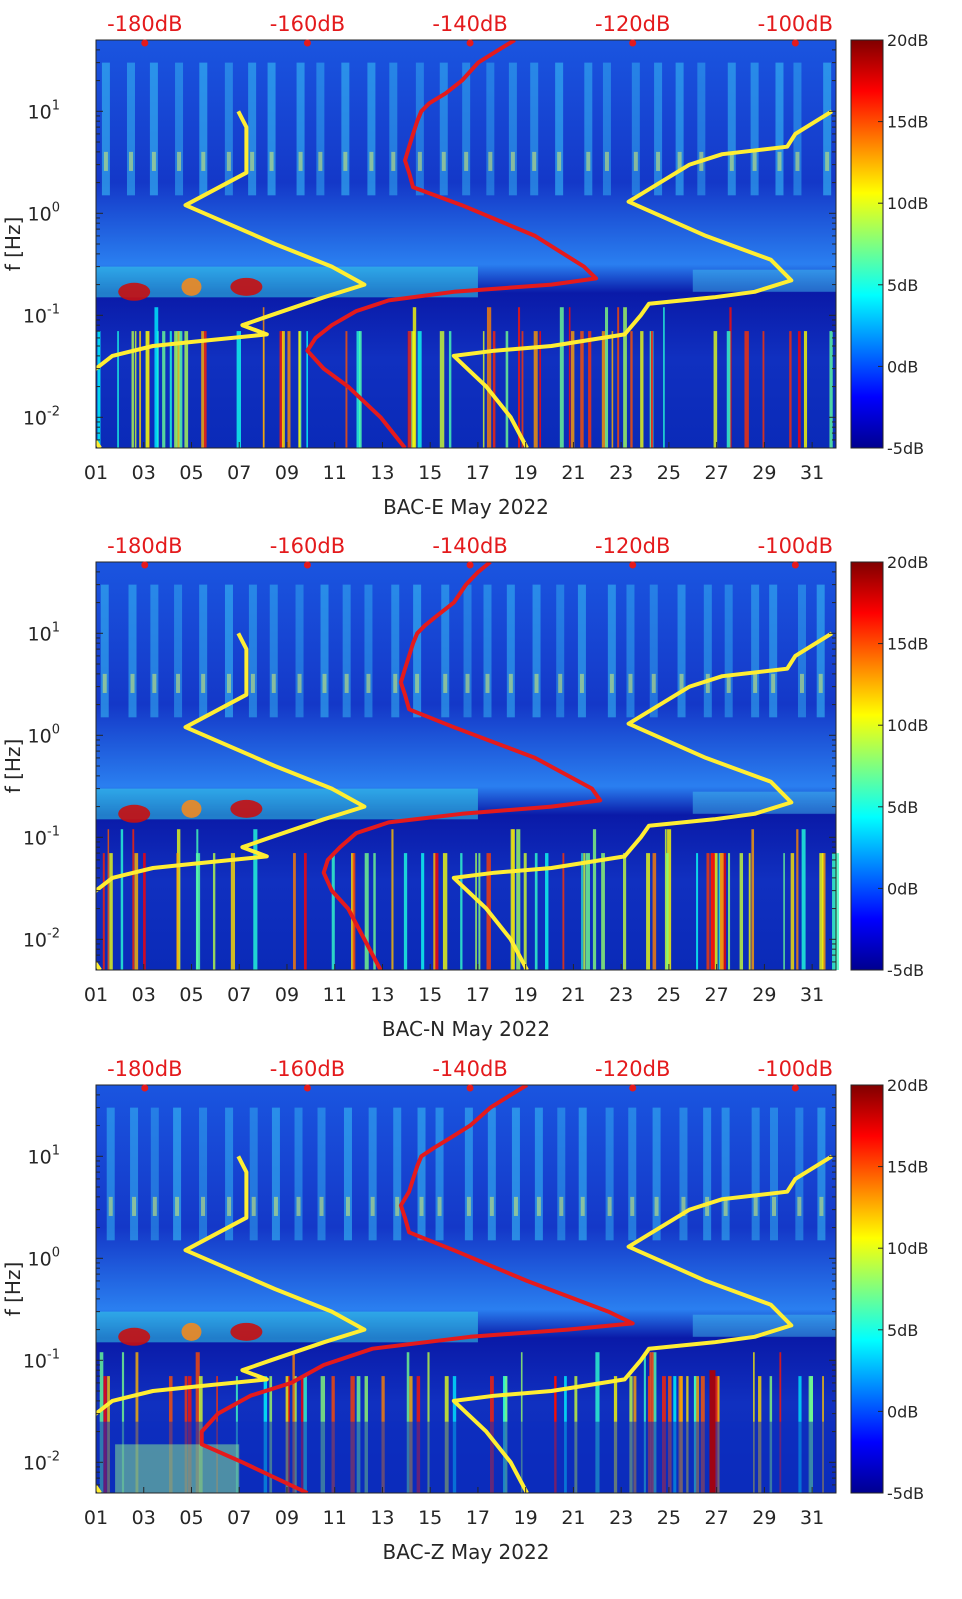  I want to click on noise-model-high-curve, so click(642, 1323).